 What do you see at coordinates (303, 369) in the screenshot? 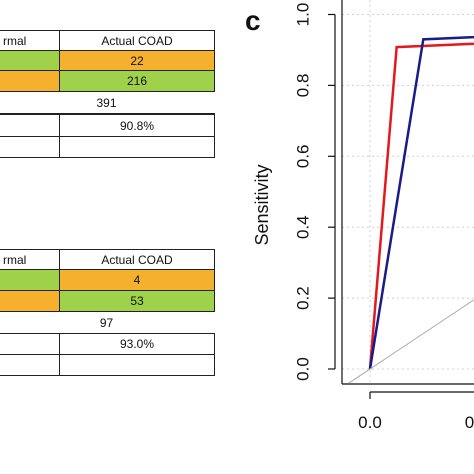
I see `y-tick-label: 0.0` at bounding box center [303, 369].